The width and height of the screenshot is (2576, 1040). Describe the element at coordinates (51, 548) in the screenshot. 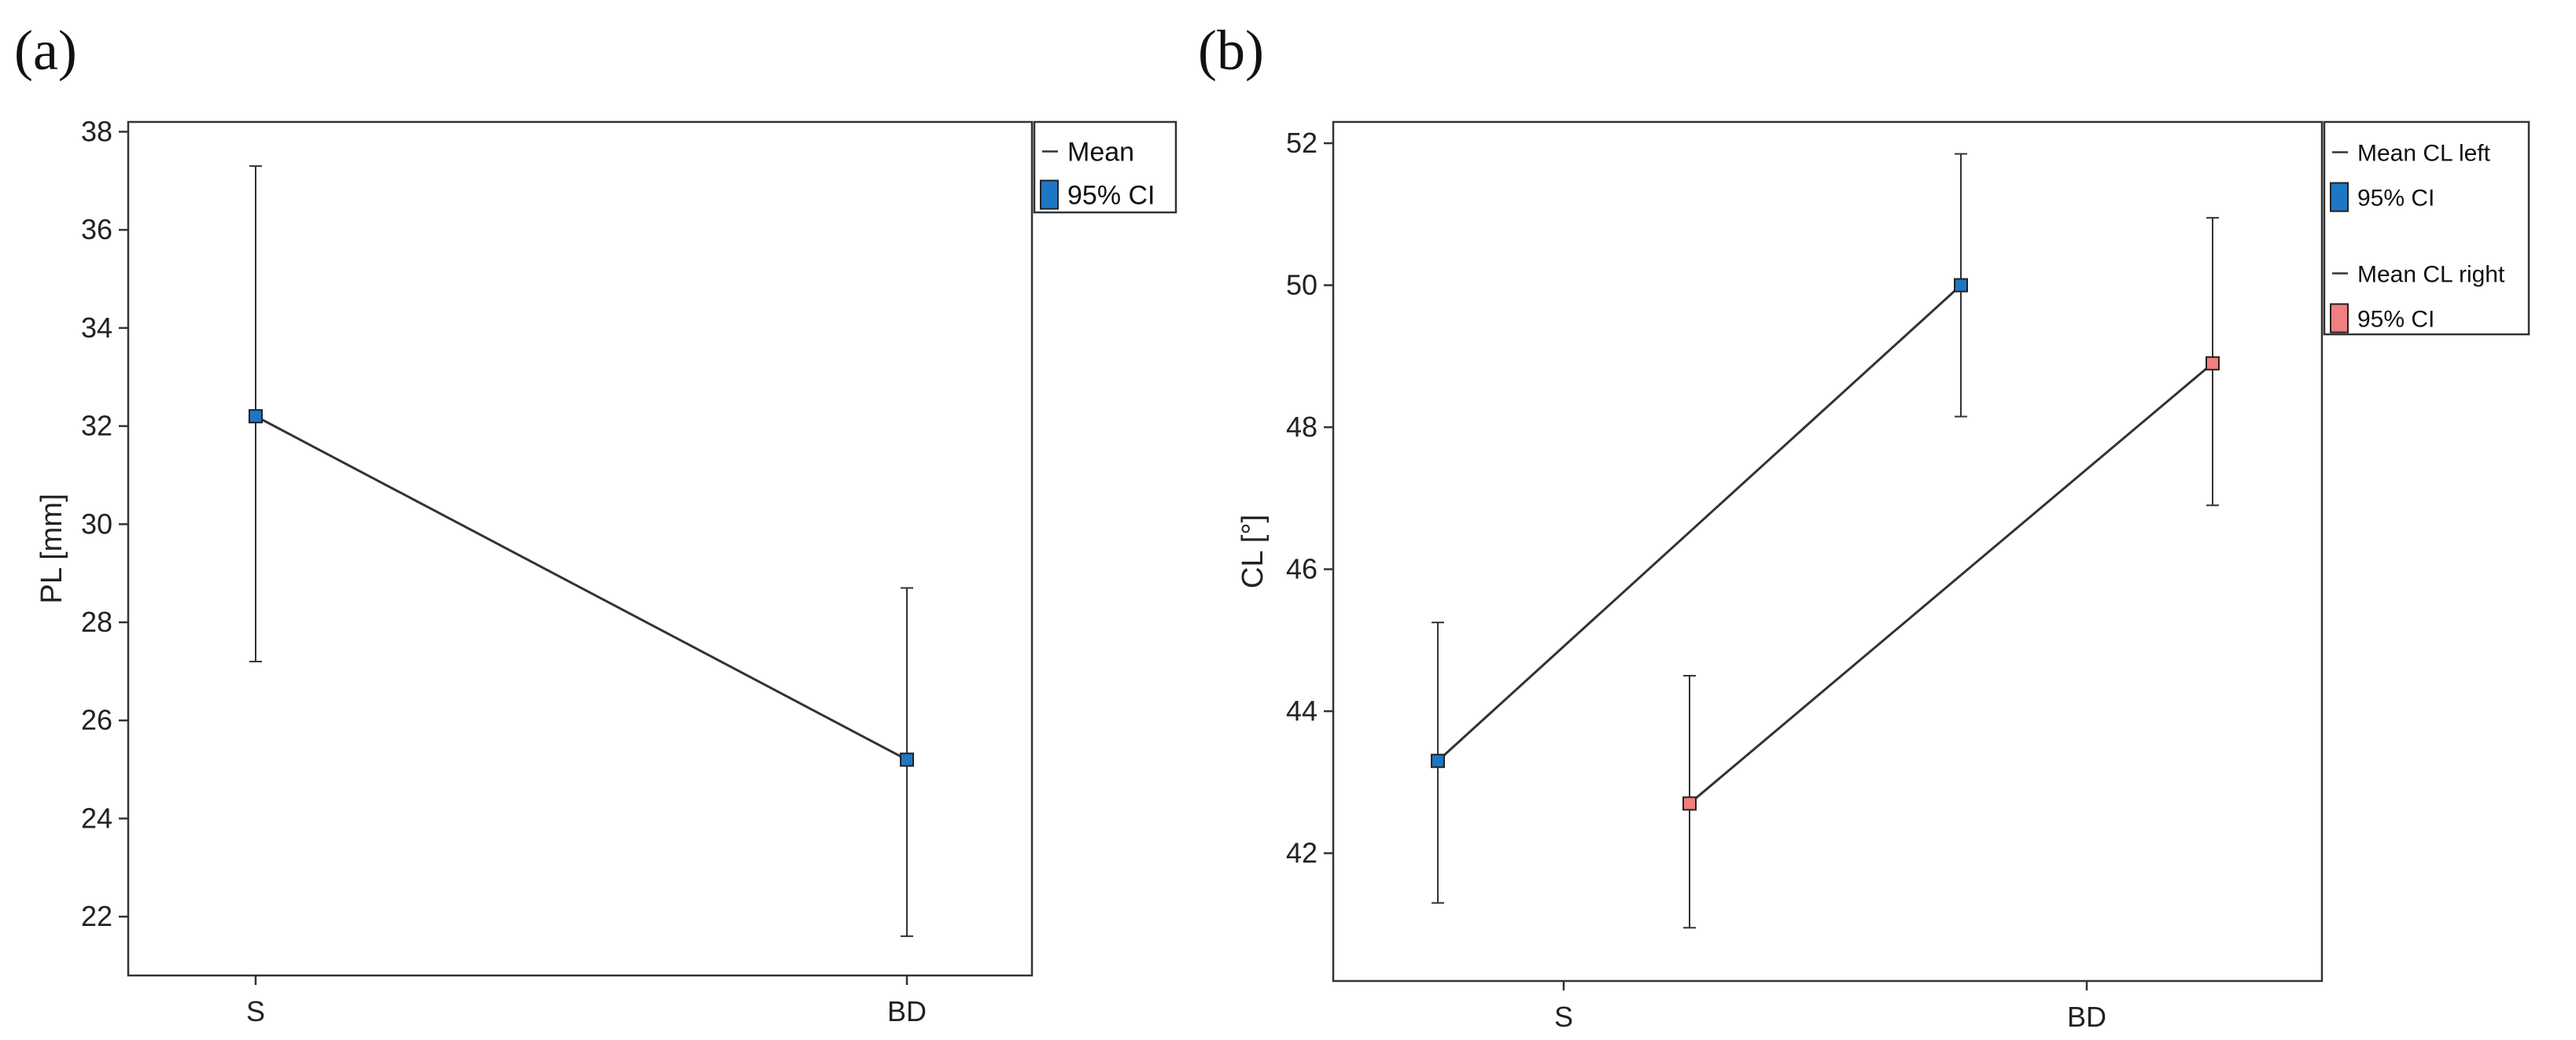

I see `y-axis-label: PL [mm]` at that location.